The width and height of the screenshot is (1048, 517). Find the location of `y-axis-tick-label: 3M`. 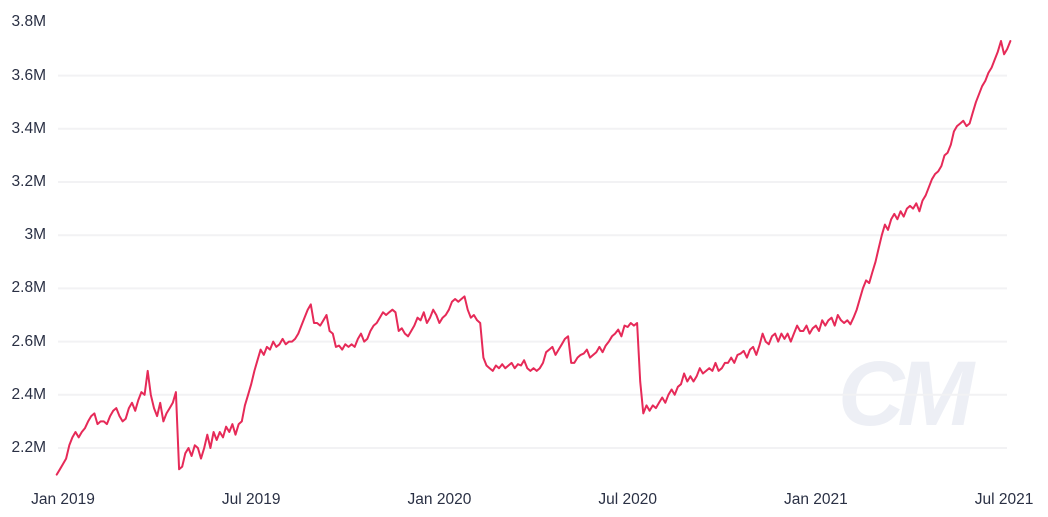

y-axis-tick-label: 3M is located at coordinates (35, 235).